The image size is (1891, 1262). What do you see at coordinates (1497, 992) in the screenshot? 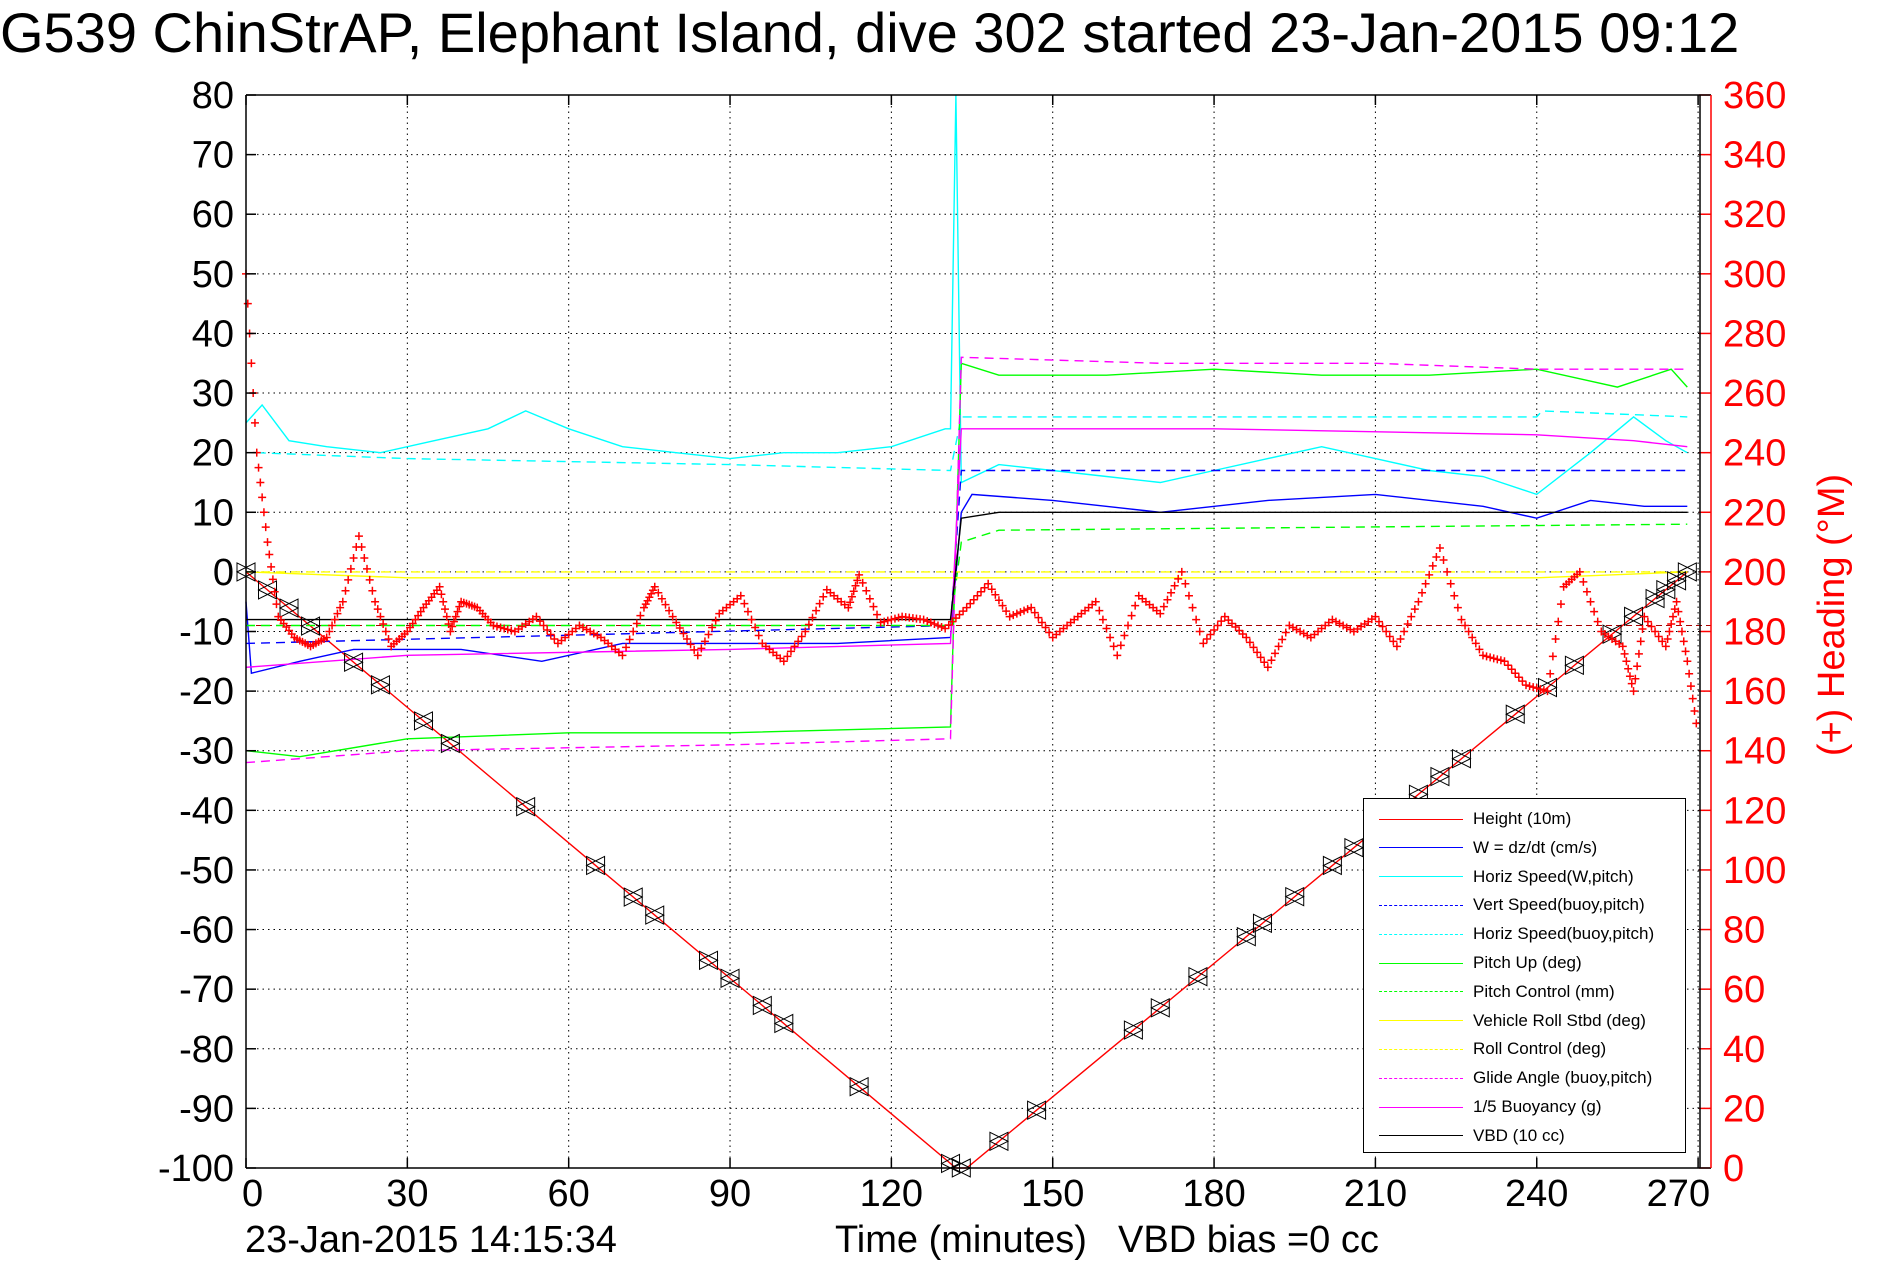
I see `legend-item: Pitch Control (mm)` at bounding box center [1497, 992].